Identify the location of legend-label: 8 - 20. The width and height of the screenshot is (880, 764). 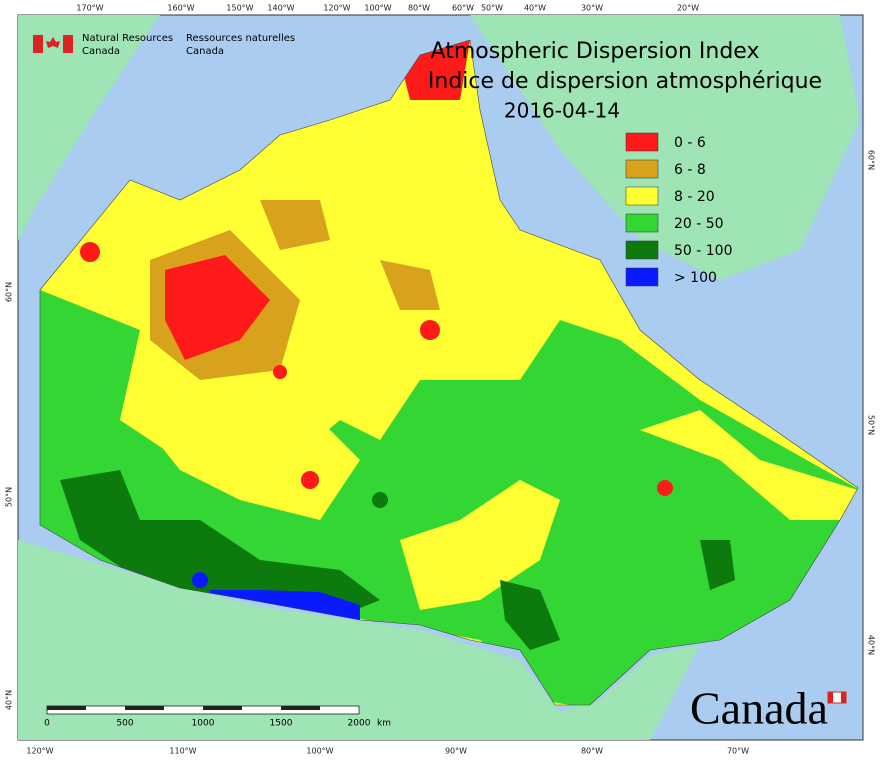
(694, 197).